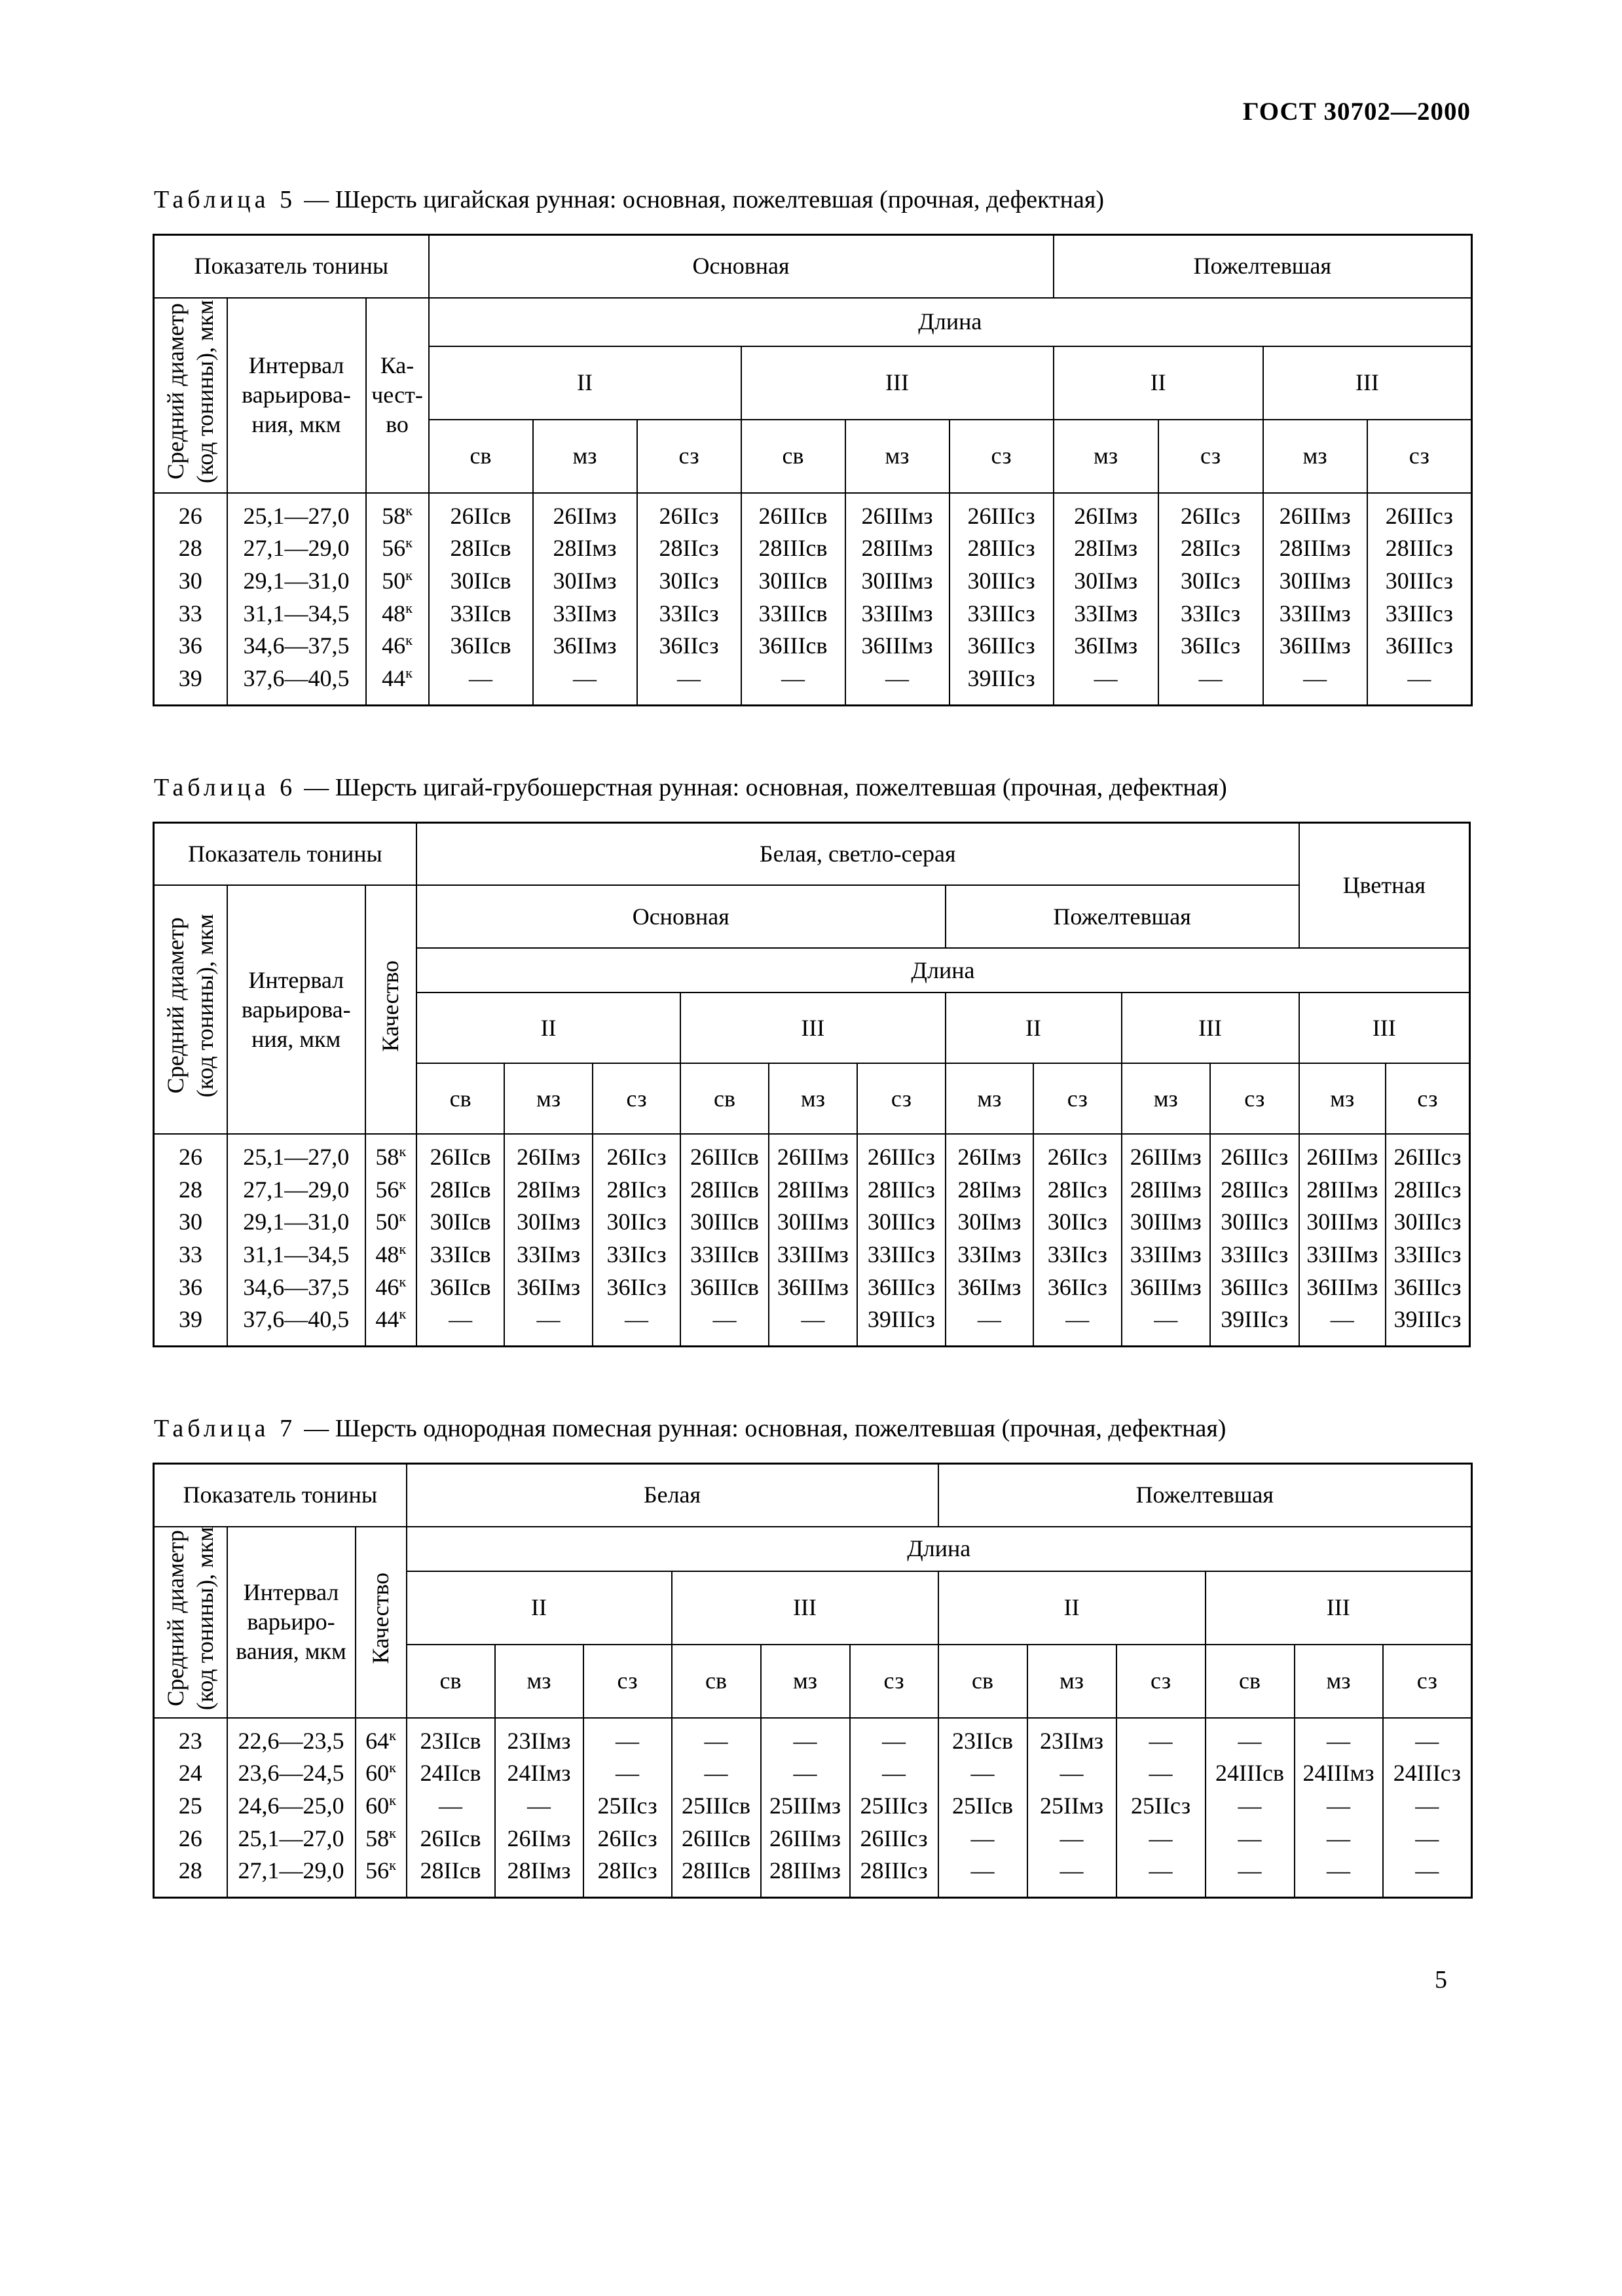 The width and height of the screenshot is (1622, 2296). Describe the element at coordinates (1254, 1154) in the screenshot. I see `cell-mark: 26IIIсз` at that location.